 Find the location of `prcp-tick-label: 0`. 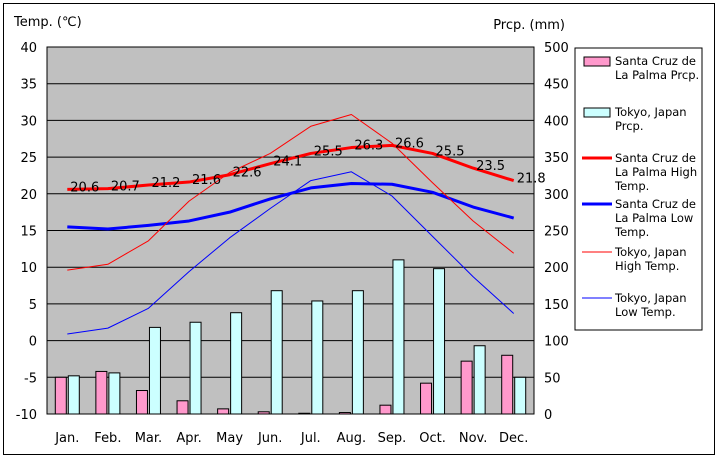

prcp-tick-label: 0 is located at coordinates (548, 415).